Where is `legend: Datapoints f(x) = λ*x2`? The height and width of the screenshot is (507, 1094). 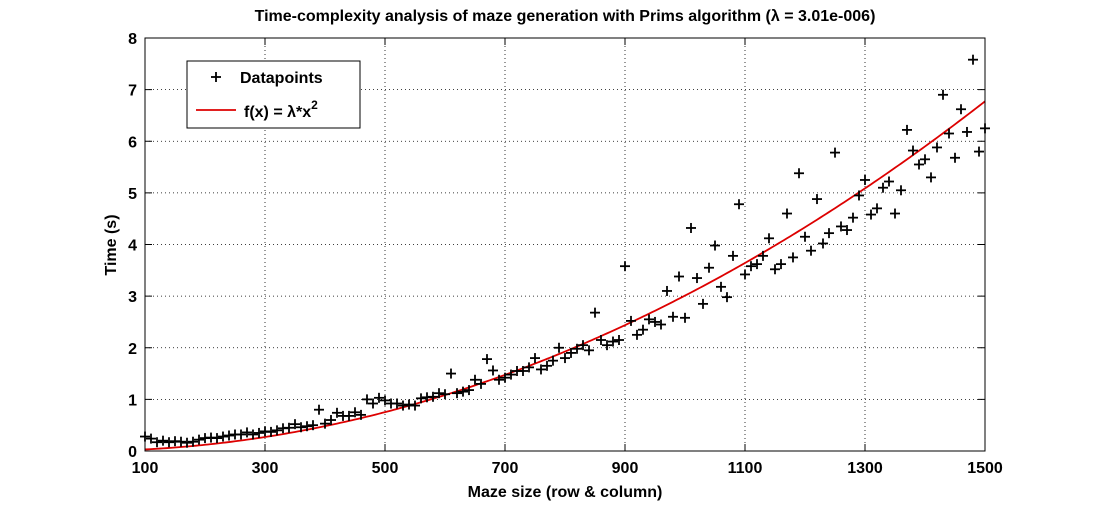
legend: Datapoints f(x) = λ*x2 is located at coordinates (273, 94).